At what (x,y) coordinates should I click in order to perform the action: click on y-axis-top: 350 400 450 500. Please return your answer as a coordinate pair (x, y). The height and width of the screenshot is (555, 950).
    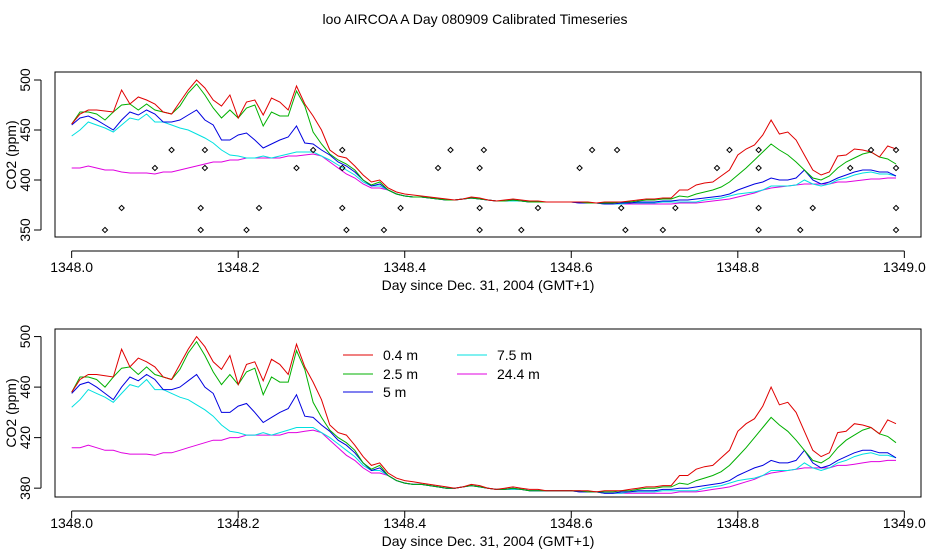
    Looking at the image, I should click on (29, 155).